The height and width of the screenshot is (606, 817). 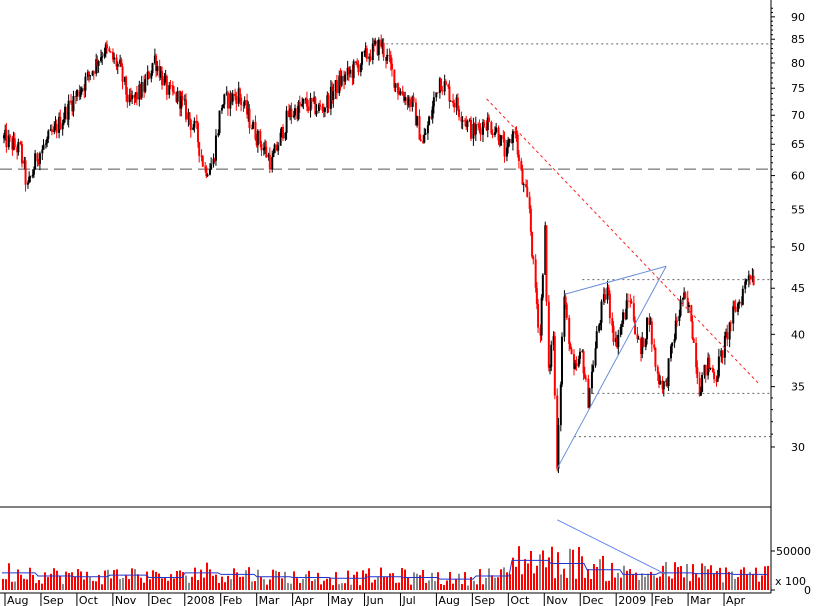 I want to click on price-tick-label: 40, so click(x=798, y=334).